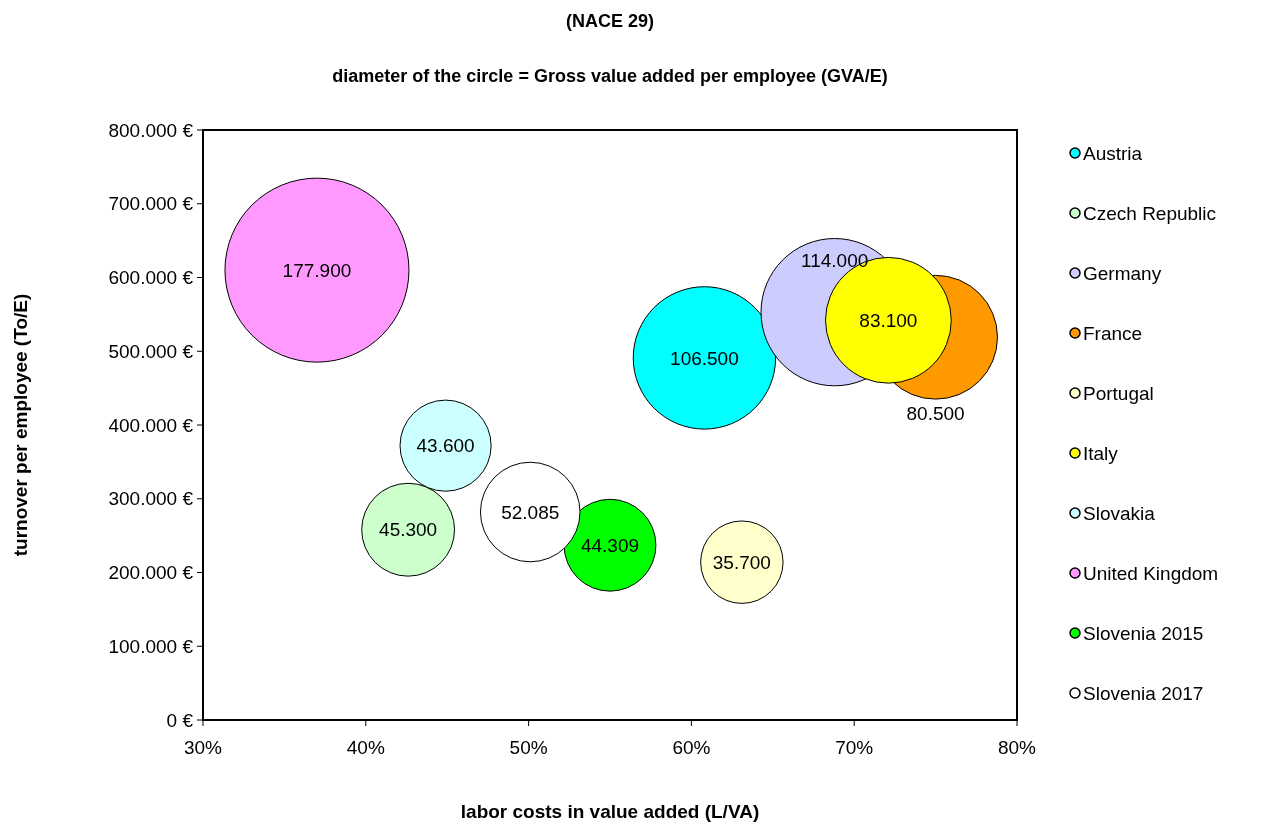 Image resolution: width=1281 pixels, height=828 pixels. Describe the element at coordinates (151, 425) in the screenshot. I see `y-tick-label: 400.000 €` at that location.